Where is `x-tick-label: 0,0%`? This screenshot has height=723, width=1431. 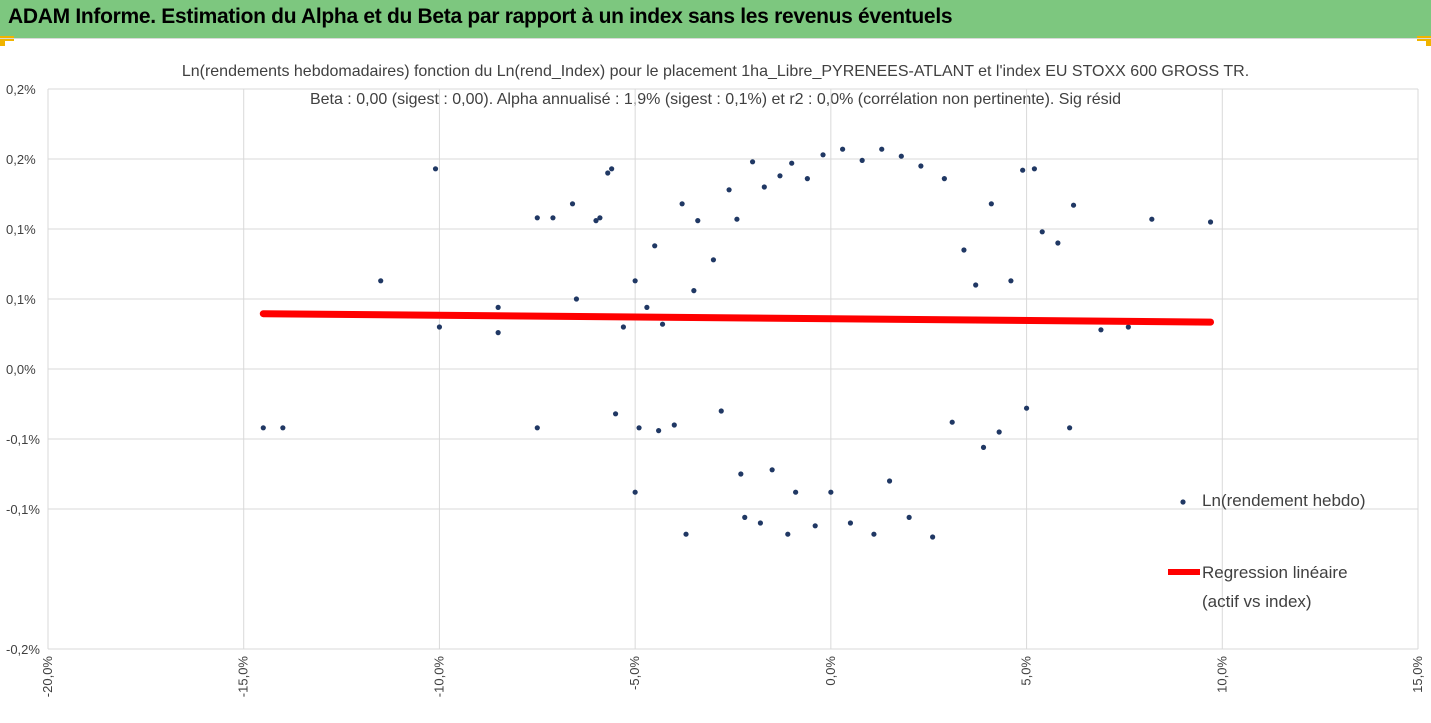 x-tick-label: 0,0% is located at coordinates (830, 671).